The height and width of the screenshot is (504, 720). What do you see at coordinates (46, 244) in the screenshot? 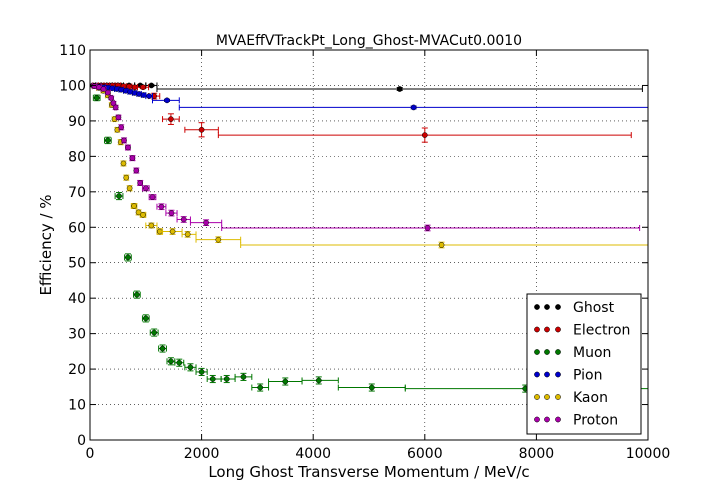
I see `y-axis-label: Efficiency / %` at bounding box center [46, 244].